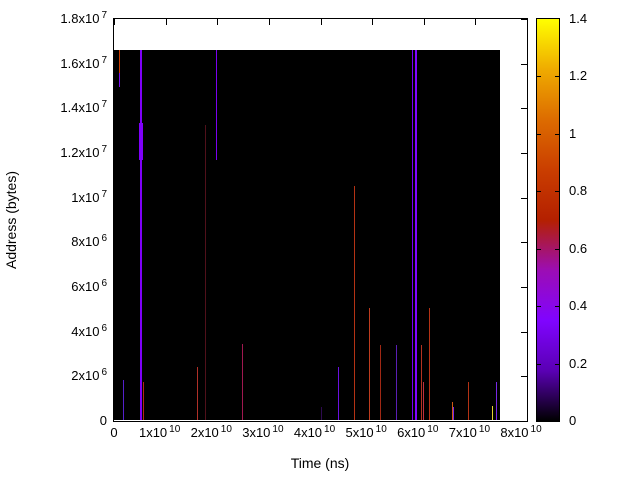 The width and height of the screenshot is (640, 480). I want to click on colorbar-tick-label: 0, so click(573, 420).